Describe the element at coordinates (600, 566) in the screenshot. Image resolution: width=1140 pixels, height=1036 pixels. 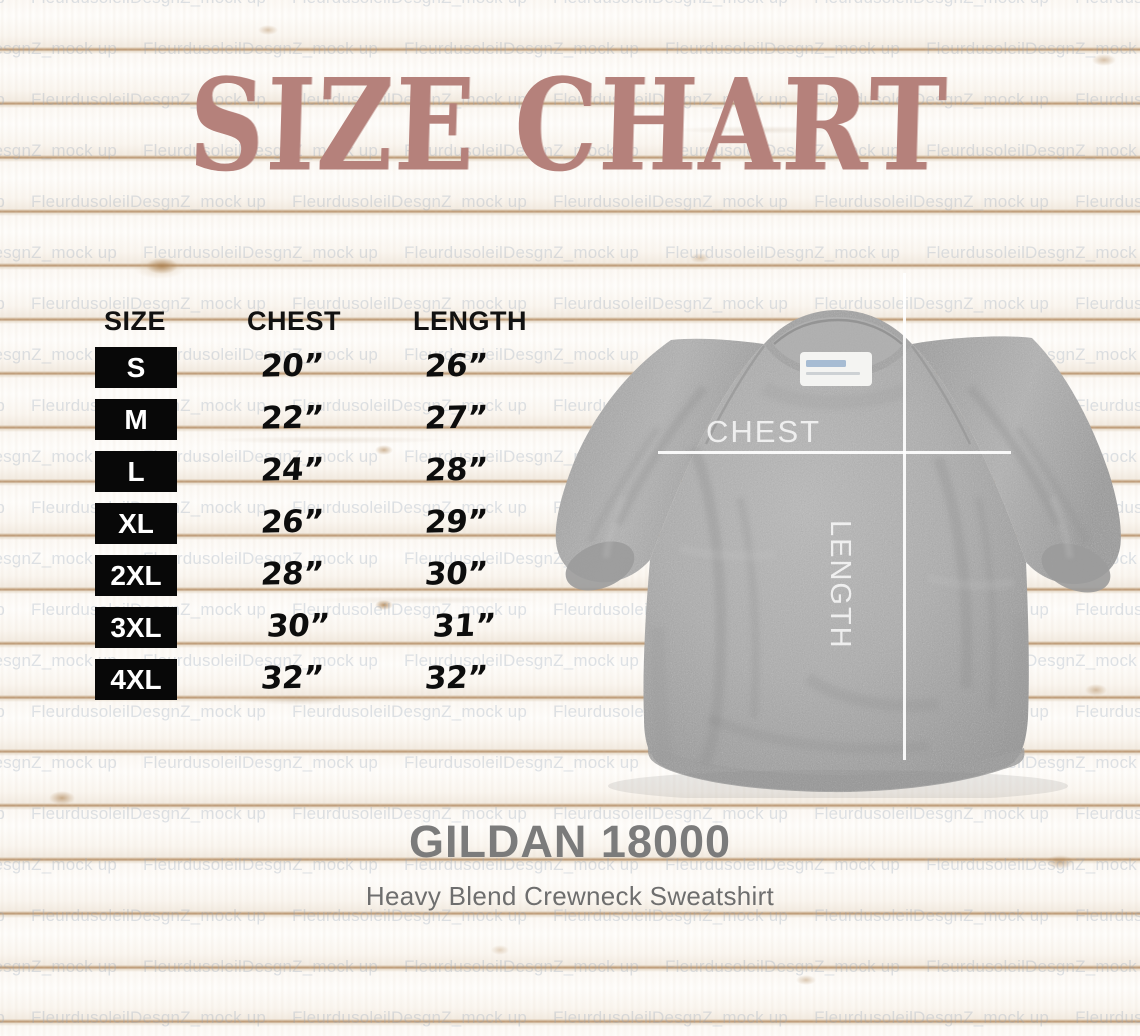
I see `left-cuff` at that location.